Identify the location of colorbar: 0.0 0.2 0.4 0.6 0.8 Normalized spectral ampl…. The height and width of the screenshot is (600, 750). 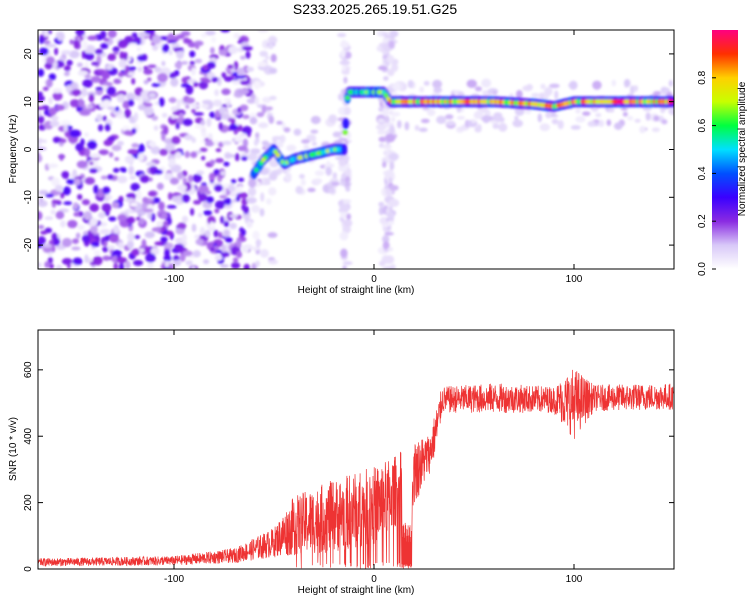
(722, 153).